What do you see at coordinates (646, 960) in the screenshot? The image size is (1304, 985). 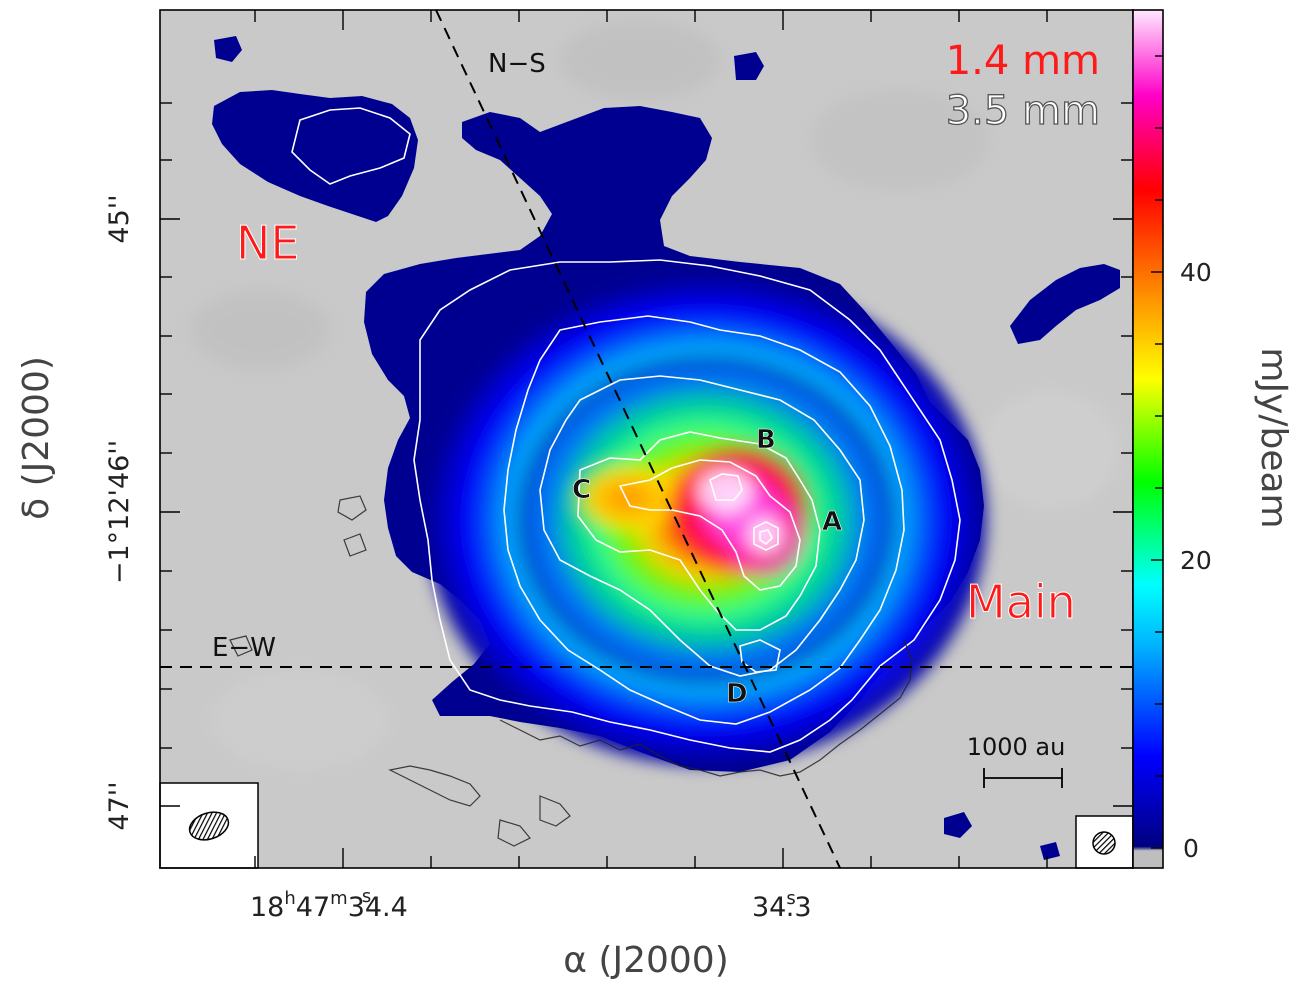 I see `x-axis-title: α (J2000)` at bounding box center [646, 960].